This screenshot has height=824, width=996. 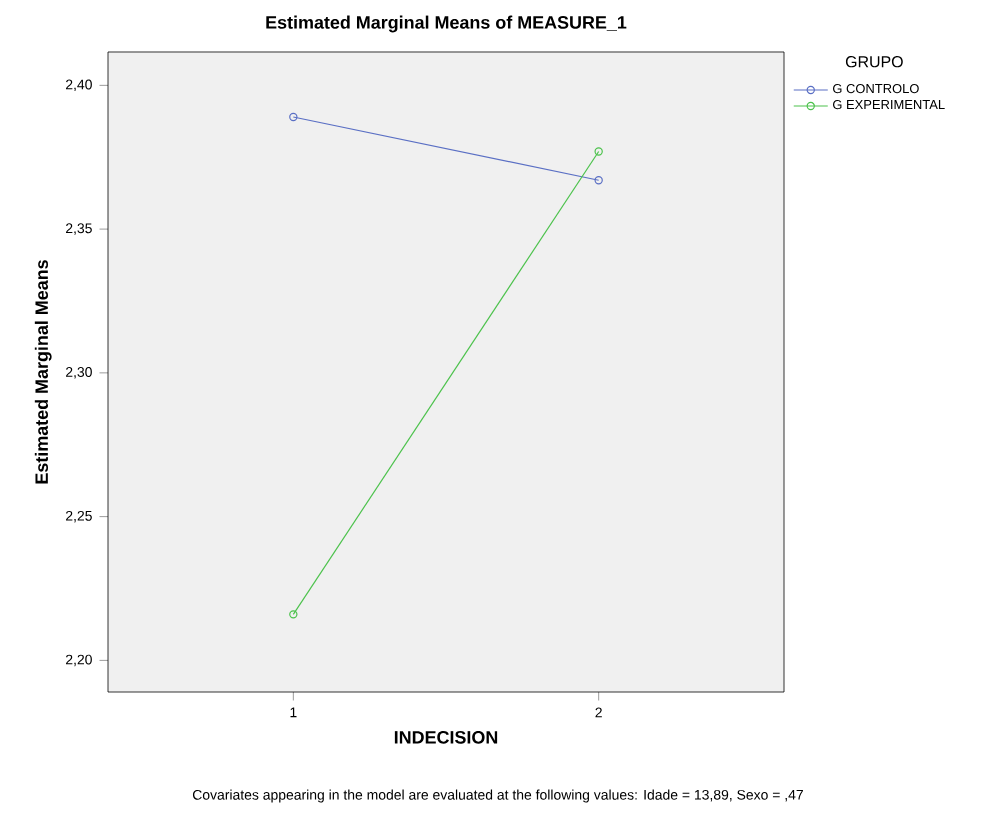 What do you see at coordinates (43, 372) in the screenshot?
I see `y-axis-title: Estimated Marginal Means` at bounding box center [43, 372].